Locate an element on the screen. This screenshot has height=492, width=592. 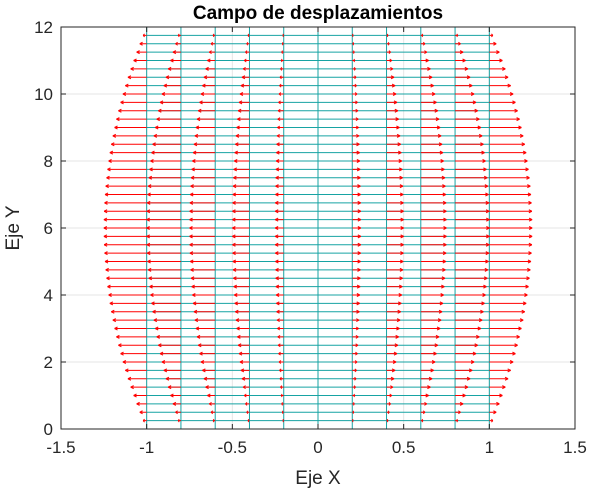
y-tick-label: 10 is located at coordinates (43, 94).